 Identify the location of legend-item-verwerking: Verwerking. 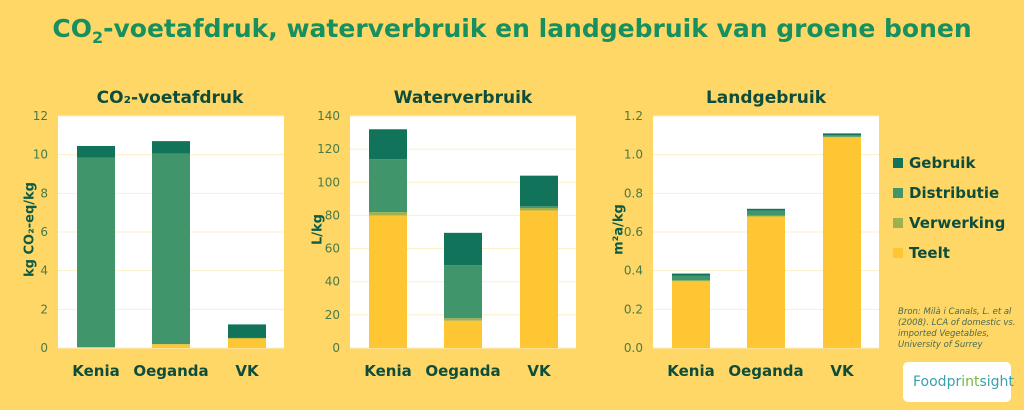
(949, 223).